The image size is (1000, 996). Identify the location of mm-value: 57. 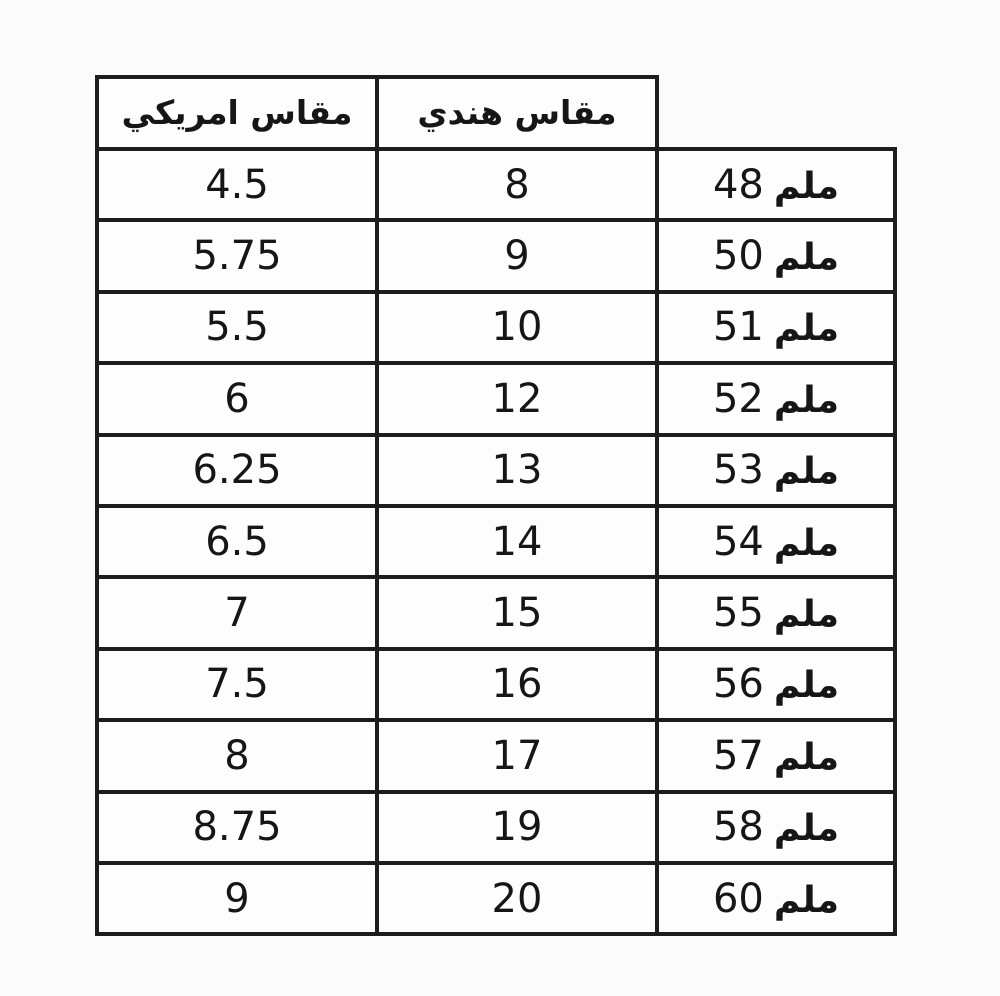
(738, 755).